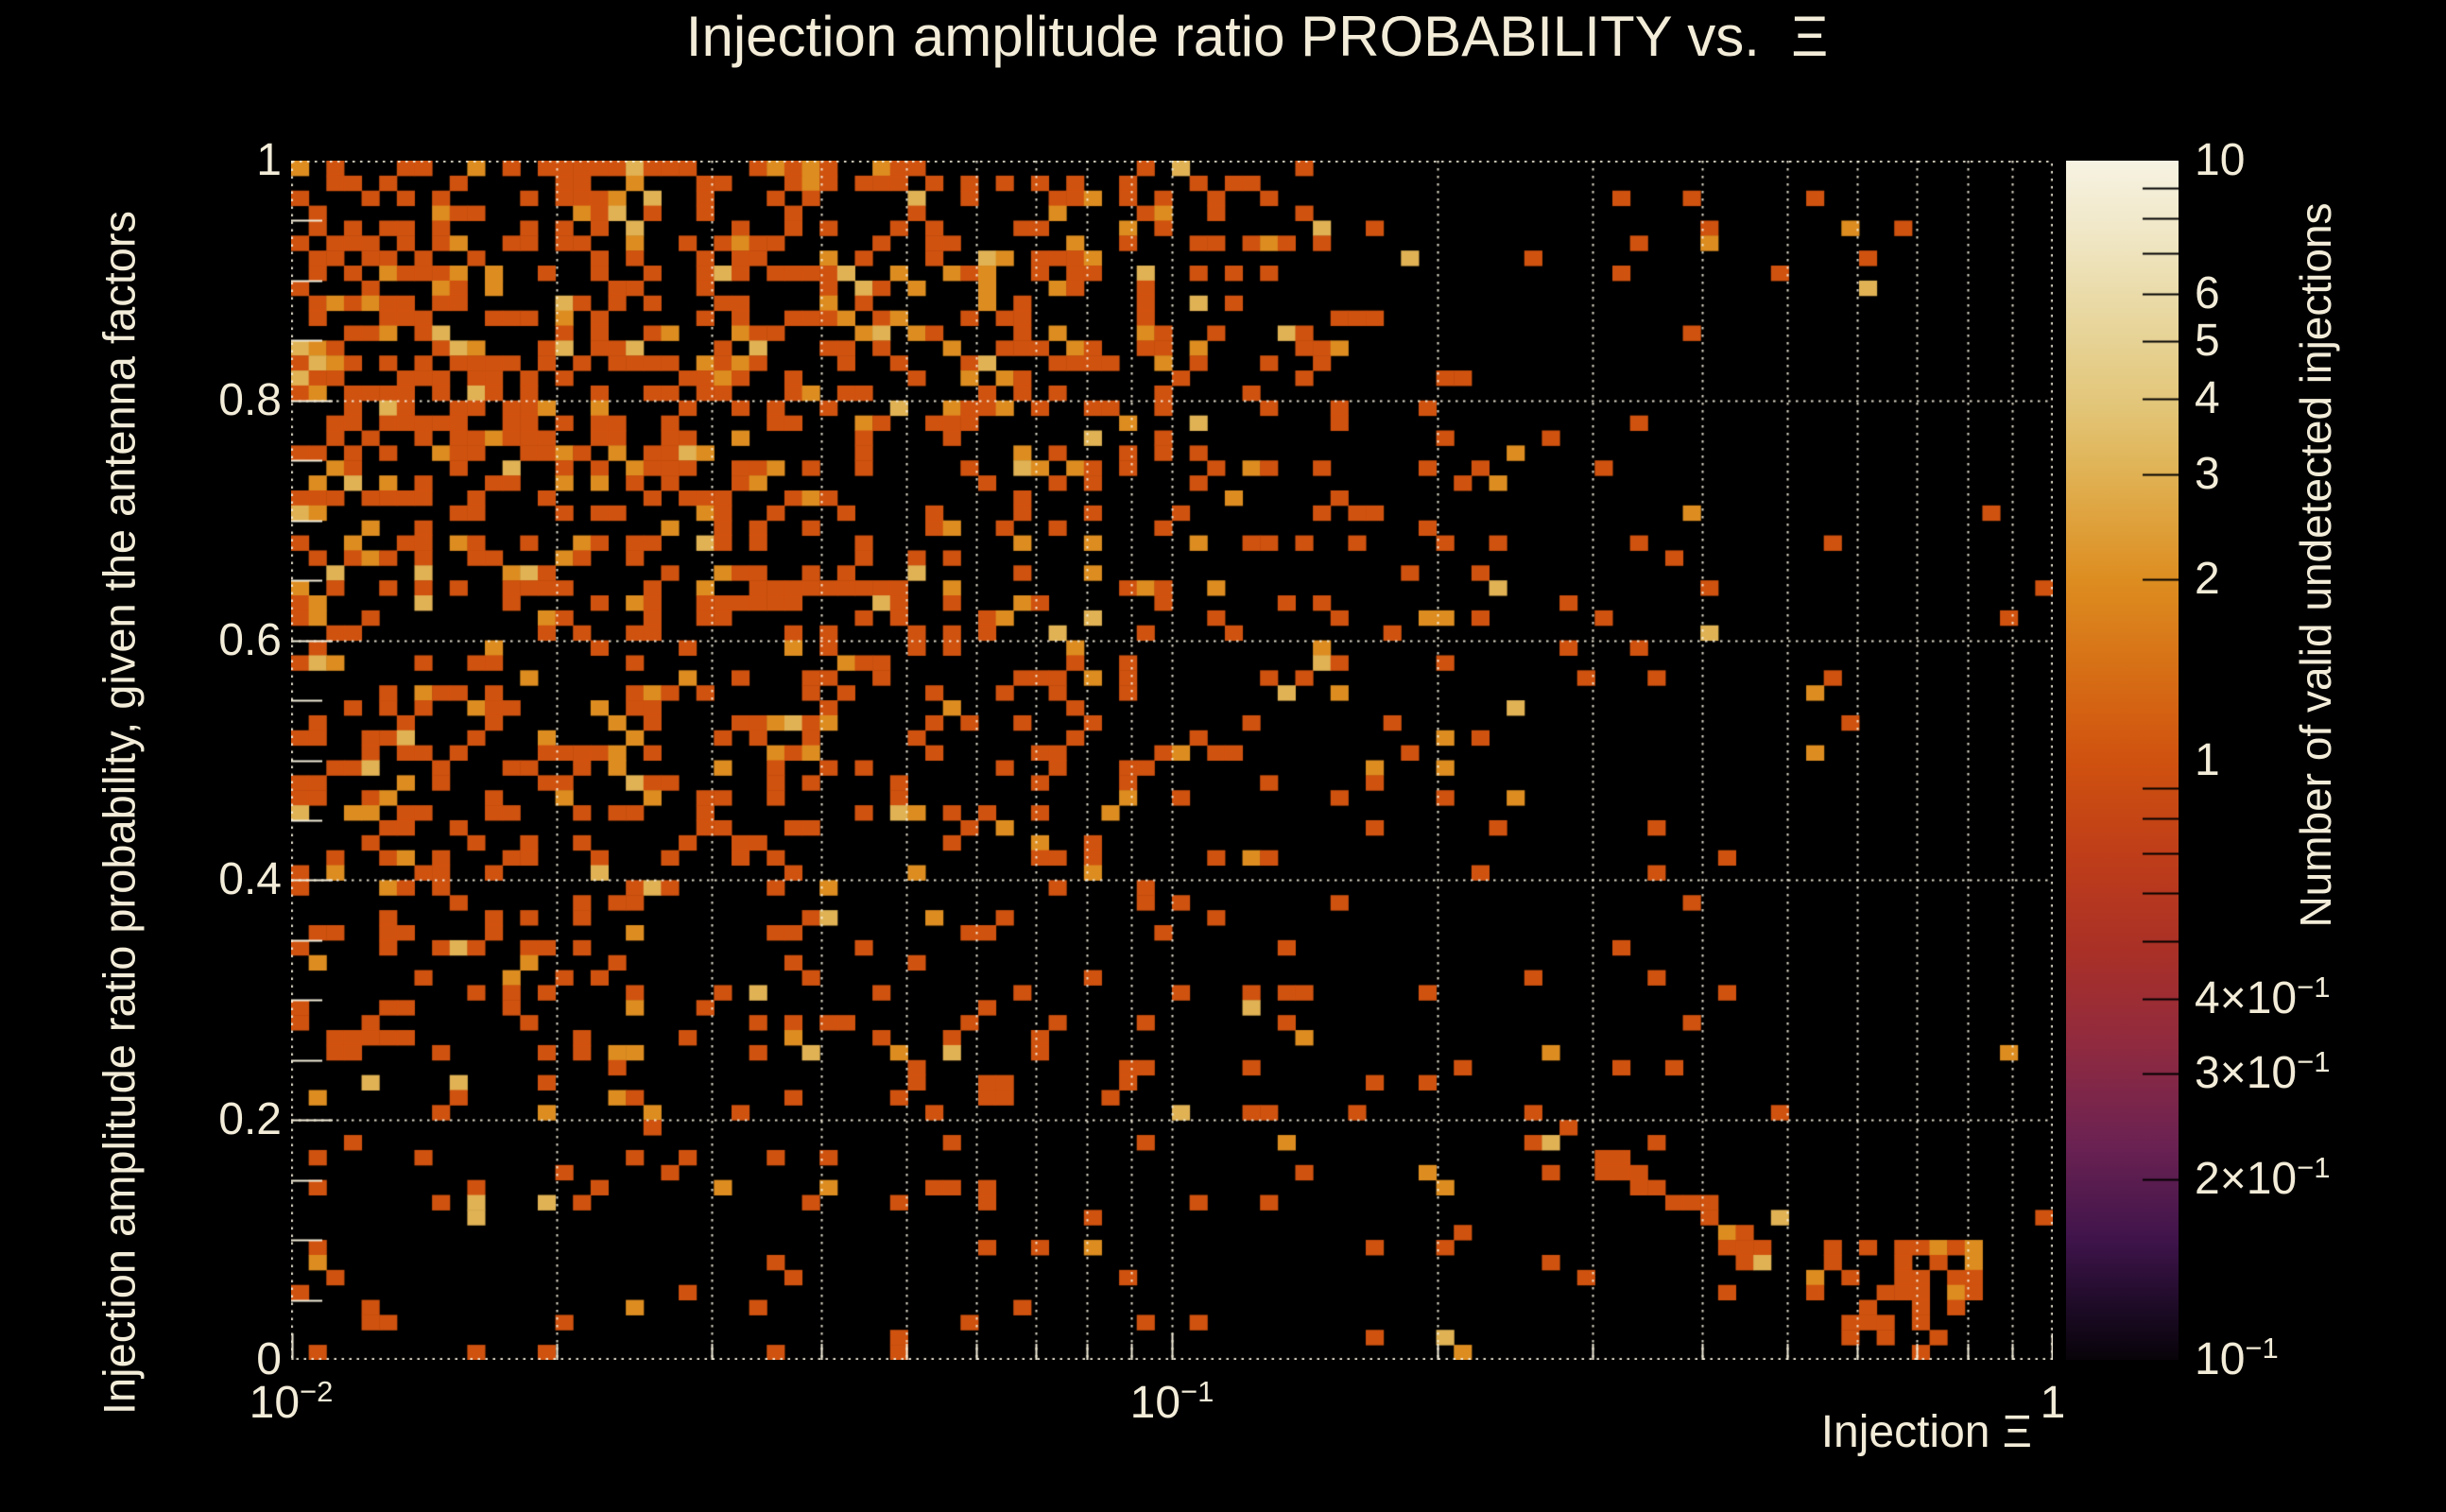 This screenshot has width=2446, height=1512. Describe the element at coordinates (1926, 1432) in the screenshot. I see `x-axis-title: Injection Ξ` at that location.